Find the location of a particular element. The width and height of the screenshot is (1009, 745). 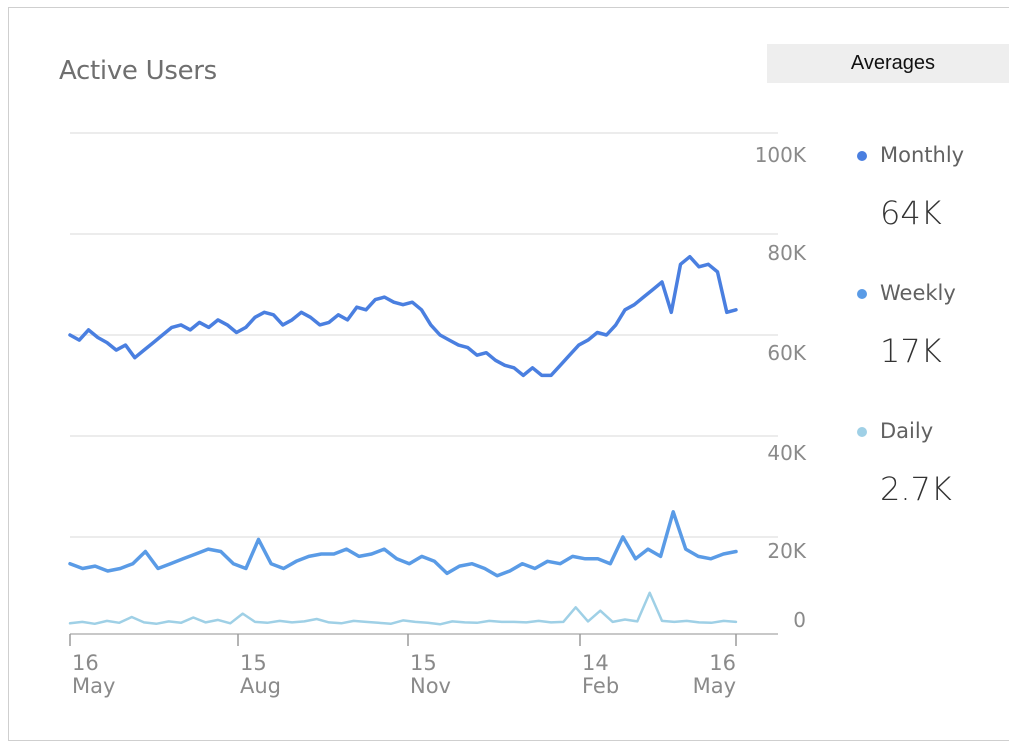

legend-label: Weekly is located at coordinates (918, 293).